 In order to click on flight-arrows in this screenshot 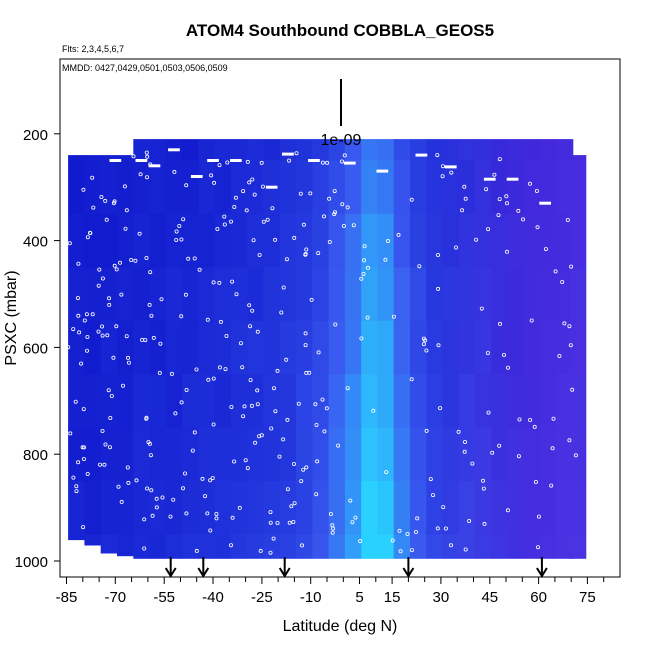, I will do `click(356, 567)`.